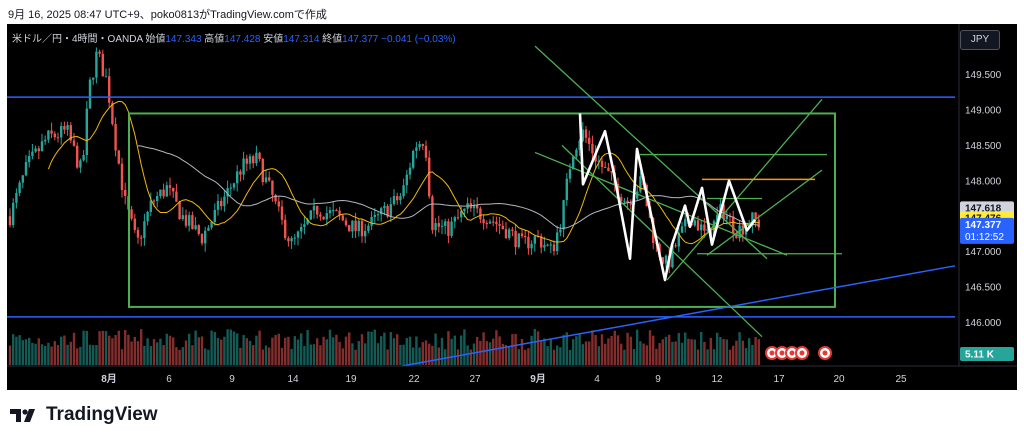  I want to click on symbol-label: 米ドル／円・4時間・OANDA, so click(77, 39).